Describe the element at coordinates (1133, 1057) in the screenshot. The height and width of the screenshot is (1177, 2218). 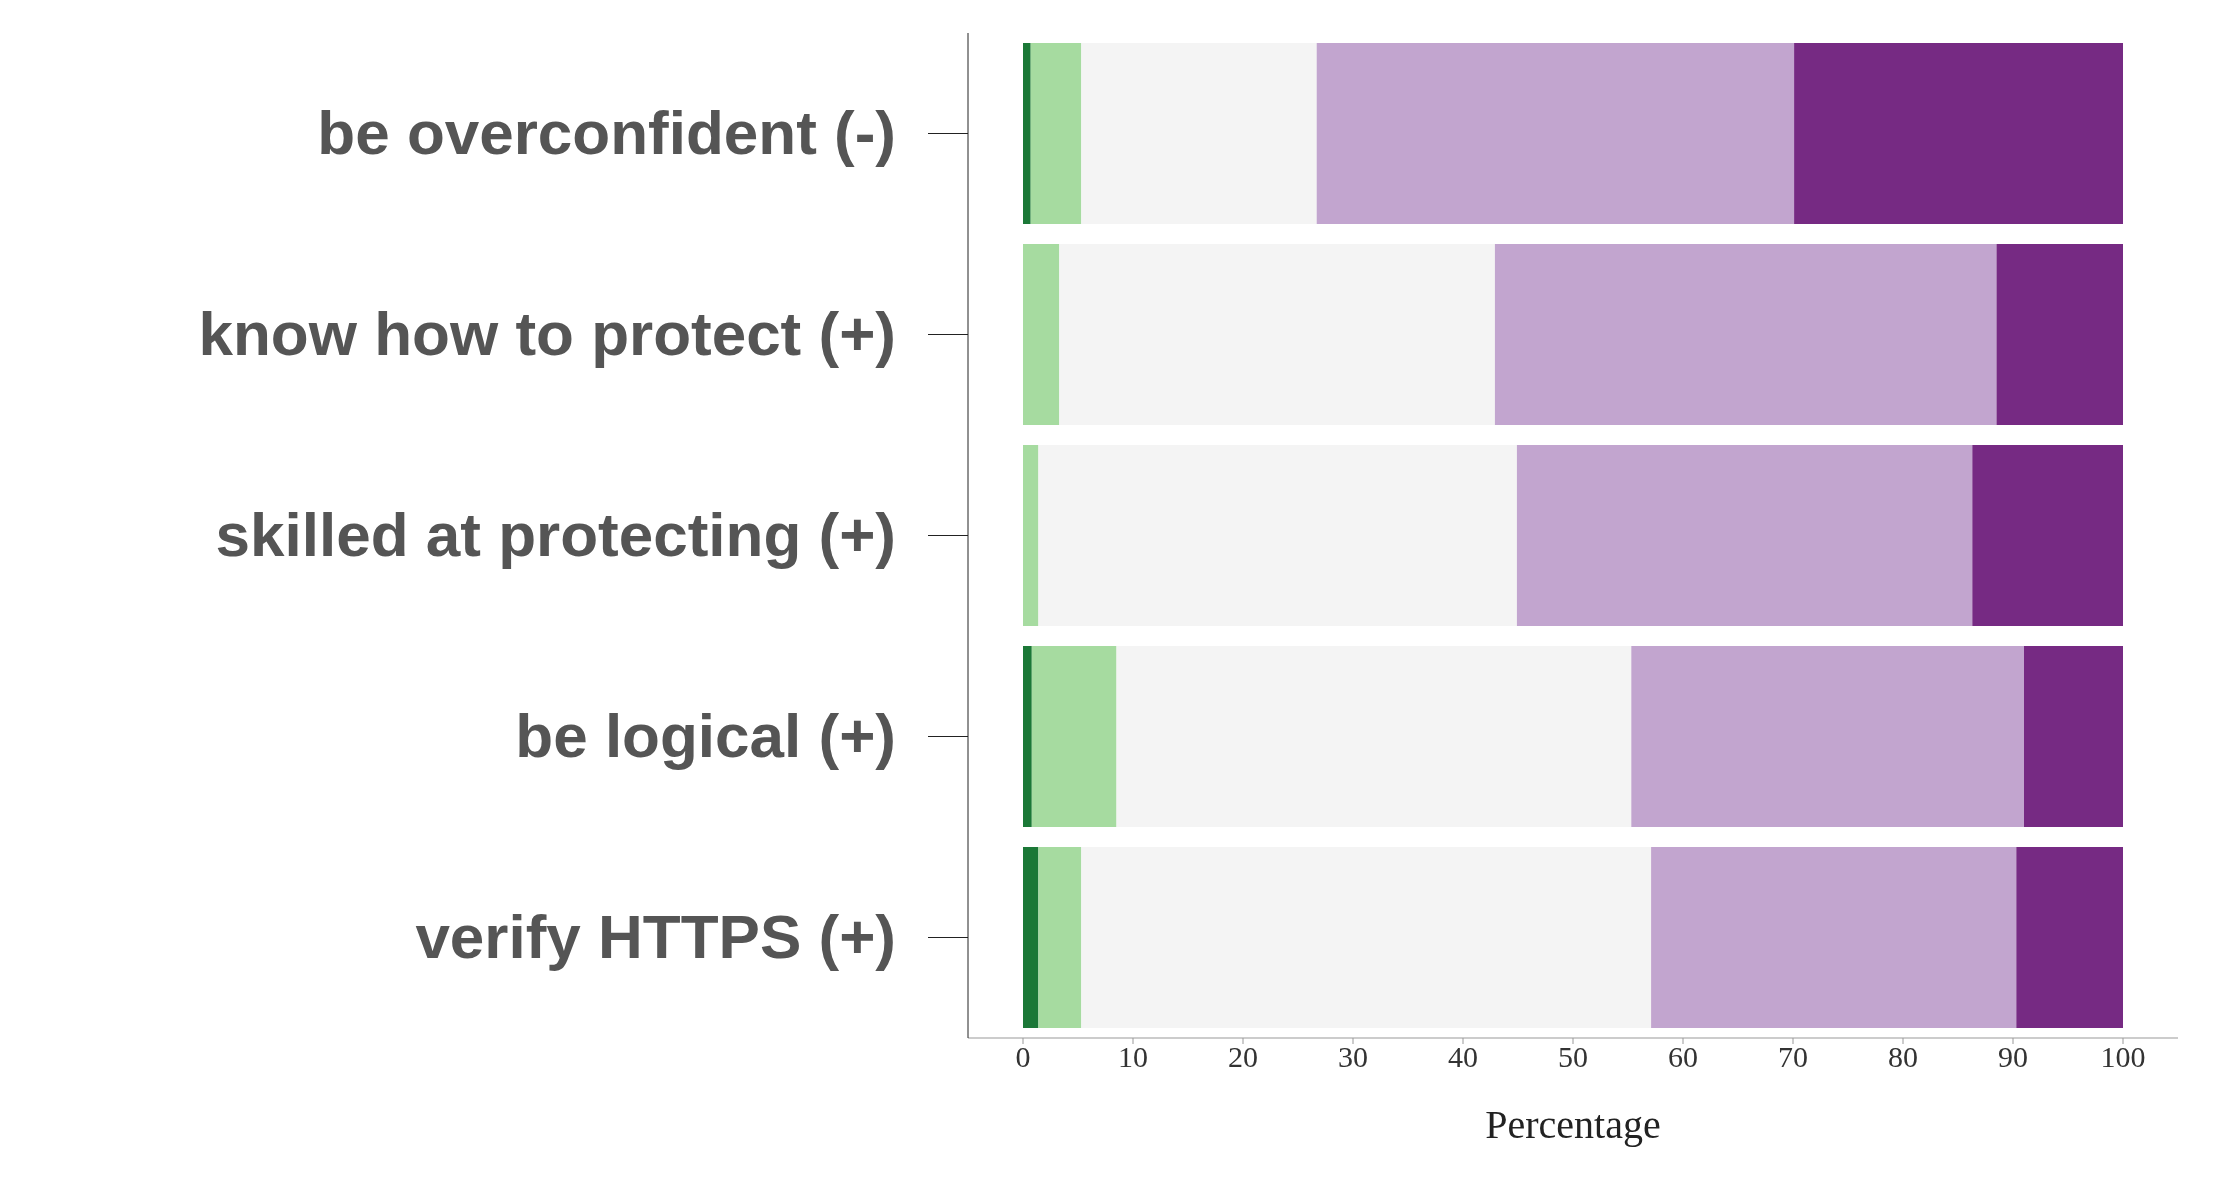
I see `x-tick-label: 10` at that location.